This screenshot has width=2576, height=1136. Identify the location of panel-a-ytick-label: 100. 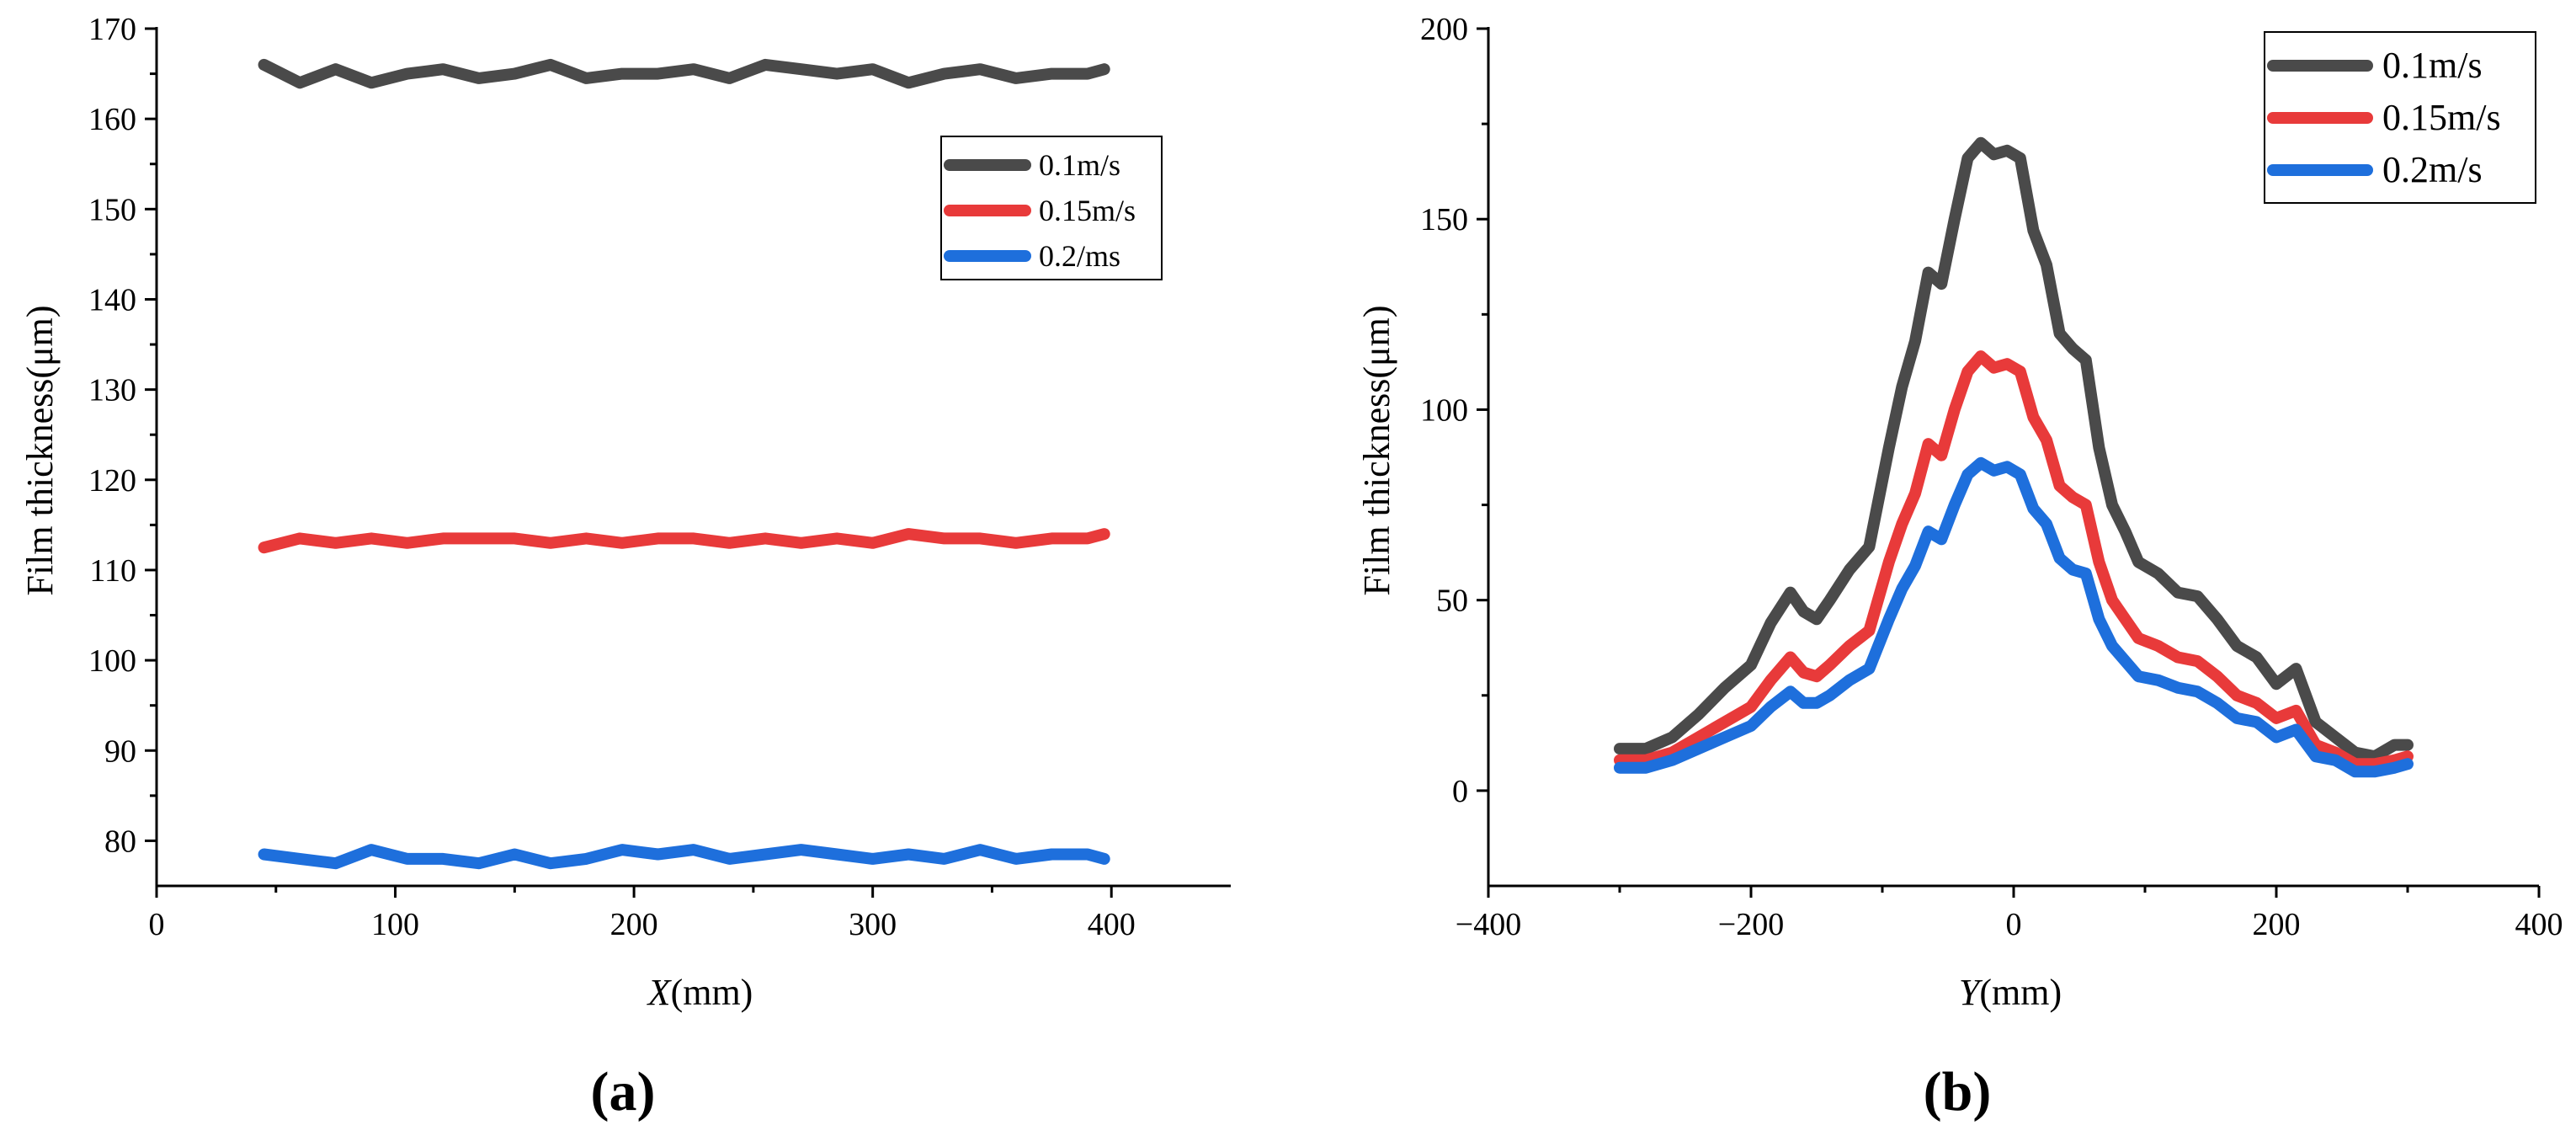
(112, 661).